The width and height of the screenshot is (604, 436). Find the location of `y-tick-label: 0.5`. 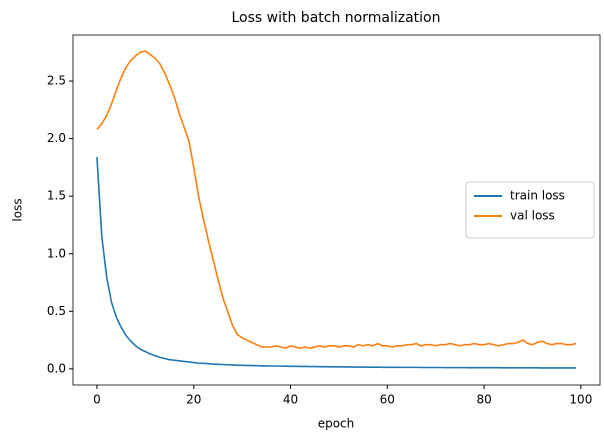

y-tick-label: 0.5 is located at coordinates (56, 311).